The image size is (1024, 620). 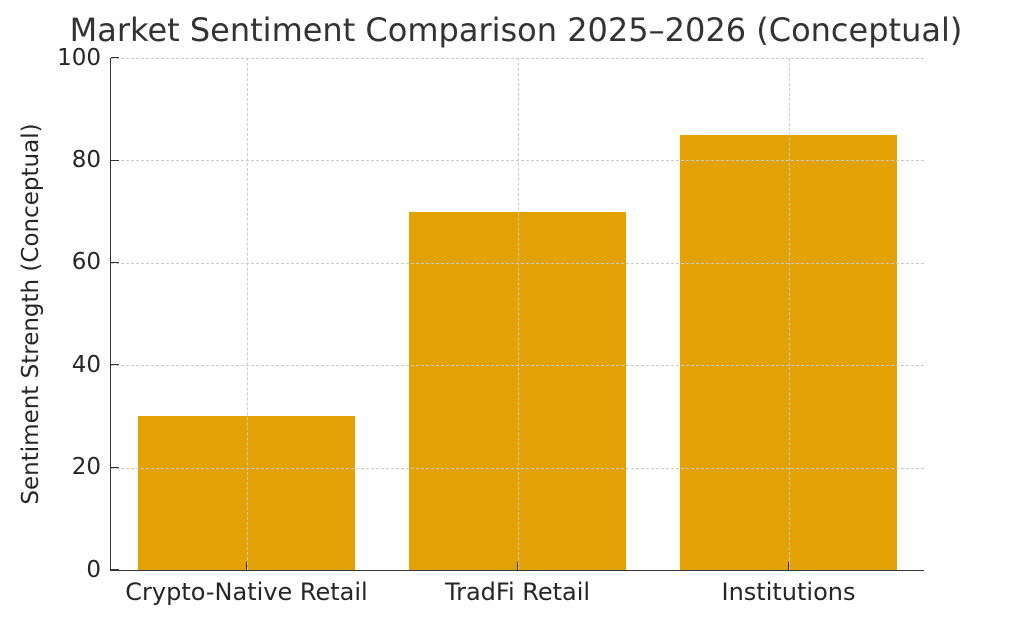 What do you see at coordinates (79, 57) in the screenshot?
I see `y-tick-label: 100` at bounding box center [79, 57].